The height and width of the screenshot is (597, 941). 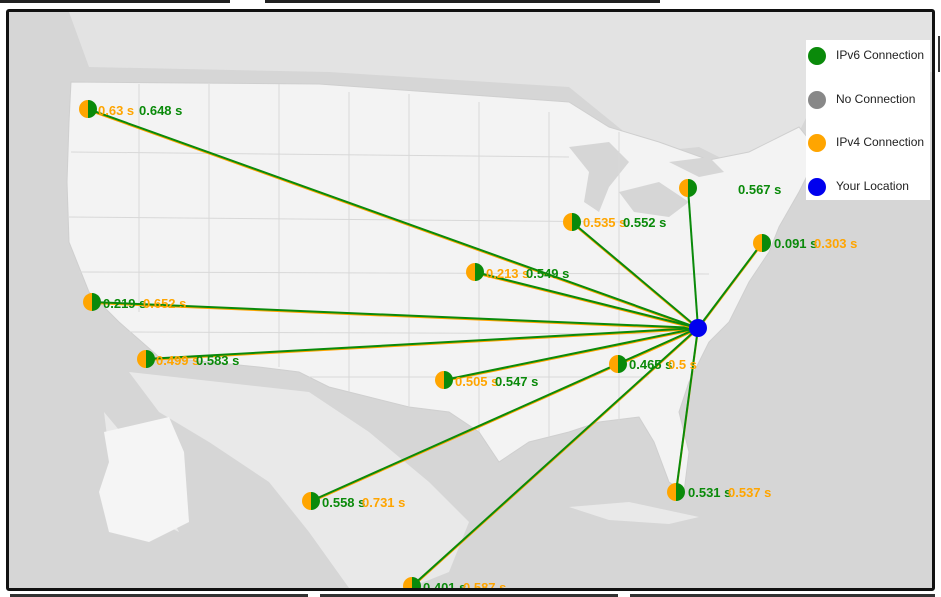 I want to click on server-marker-atlanta, so click(x=618, y=364).